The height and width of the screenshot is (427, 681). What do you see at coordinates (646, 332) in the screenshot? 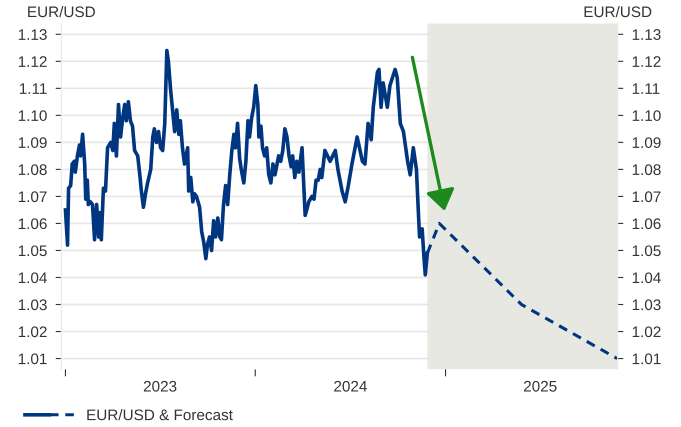
I see `y2-tick-label: 1.02` at bounding box center [646, 332].